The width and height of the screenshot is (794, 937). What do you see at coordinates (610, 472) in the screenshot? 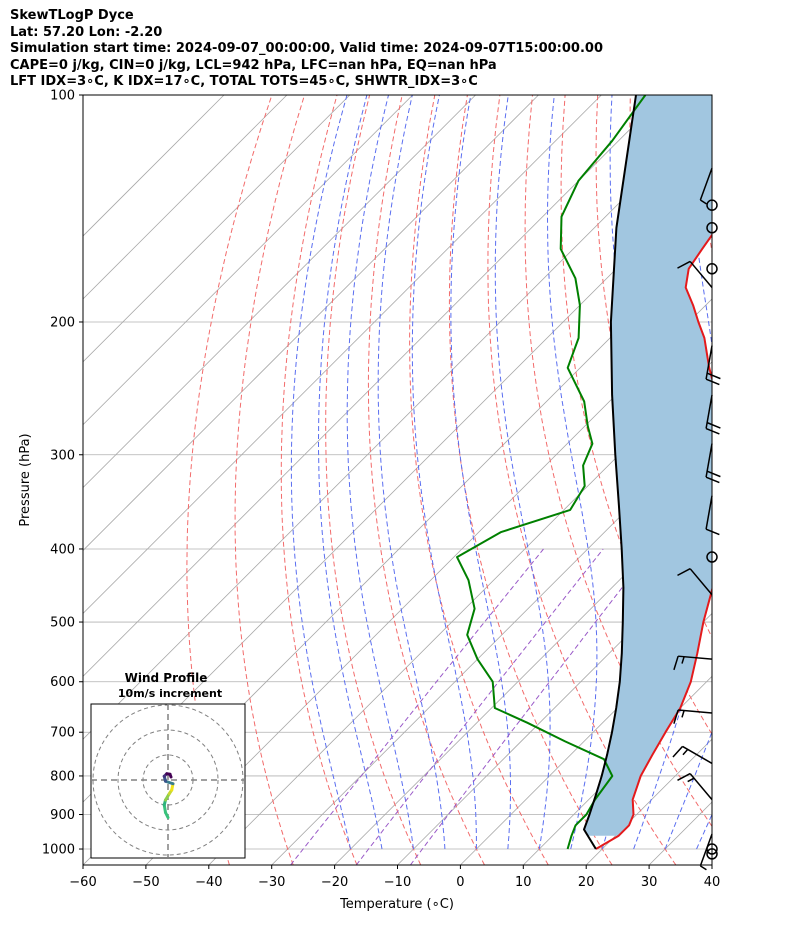
I see `parcel-profile` at bounding box center [610, 472].